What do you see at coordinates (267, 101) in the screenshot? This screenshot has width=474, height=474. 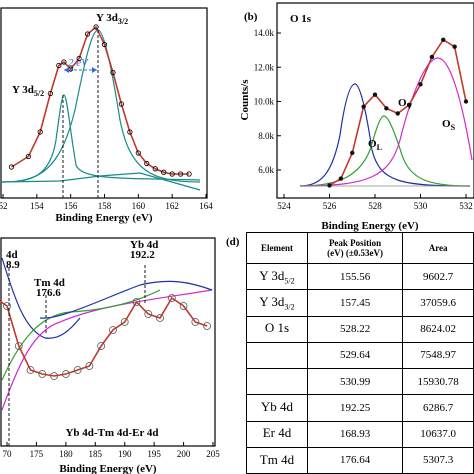 I see `panel-b-y-ticks: 6.0k 8.0k 10.0k 12.0k 14.0k` at bounding box center [267, 101].